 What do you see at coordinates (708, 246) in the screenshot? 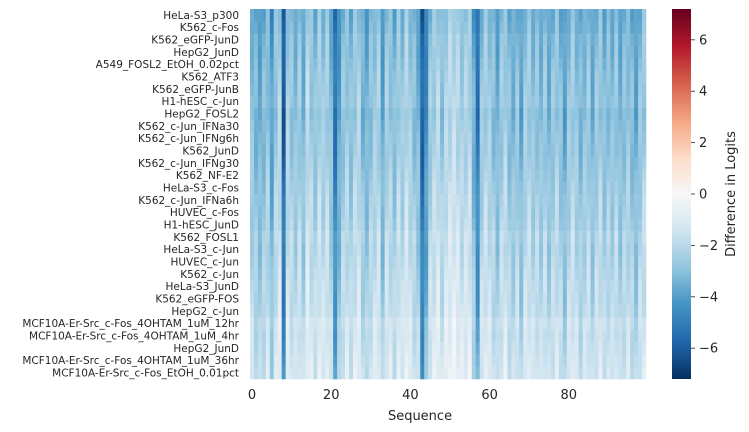
I see `colorbar-tick-label: −2` at bounding box center [708, 246].